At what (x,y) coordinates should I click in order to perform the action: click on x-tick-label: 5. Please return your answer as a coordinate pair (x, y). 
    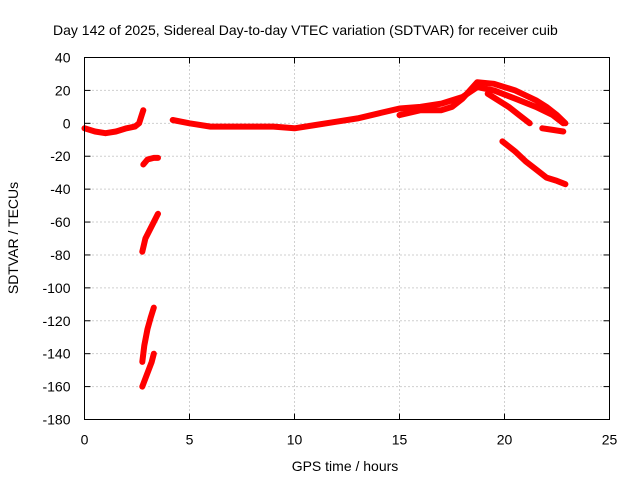
    Looking at the image, I should click on (190, 440).